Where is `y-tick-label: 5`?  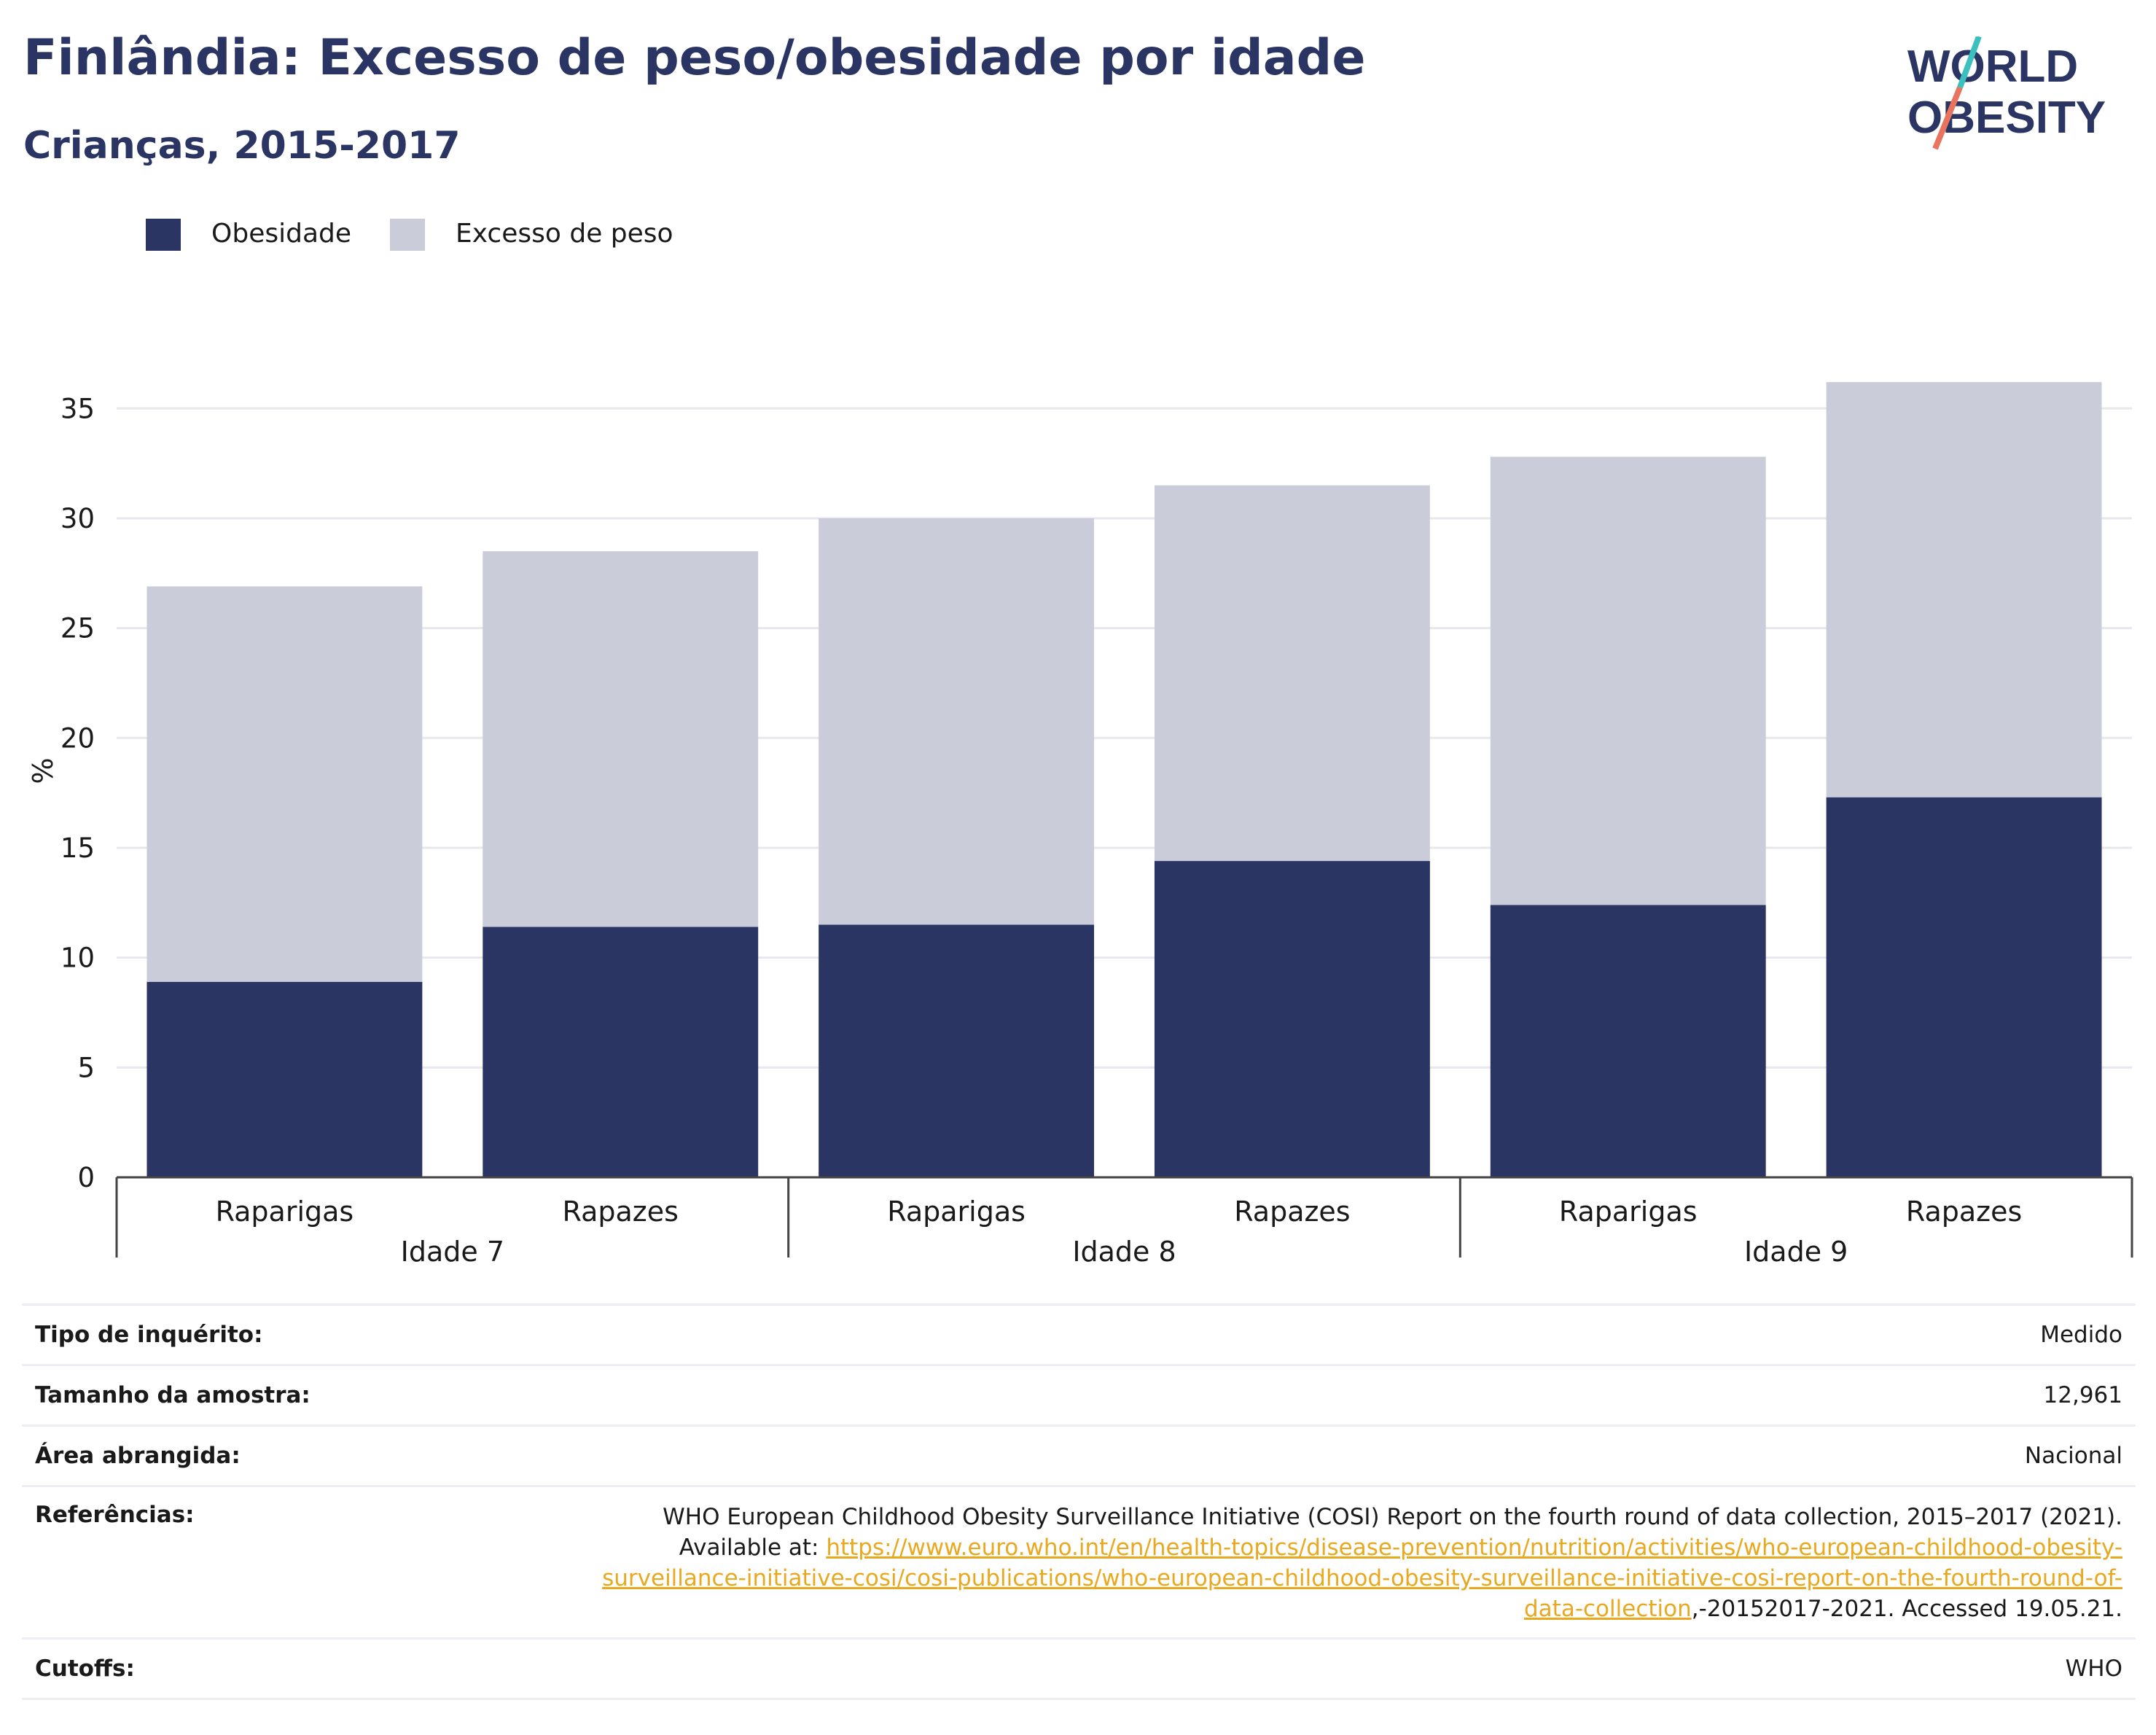
y-tick-label: 5 is located at coordinates (86, 1067).